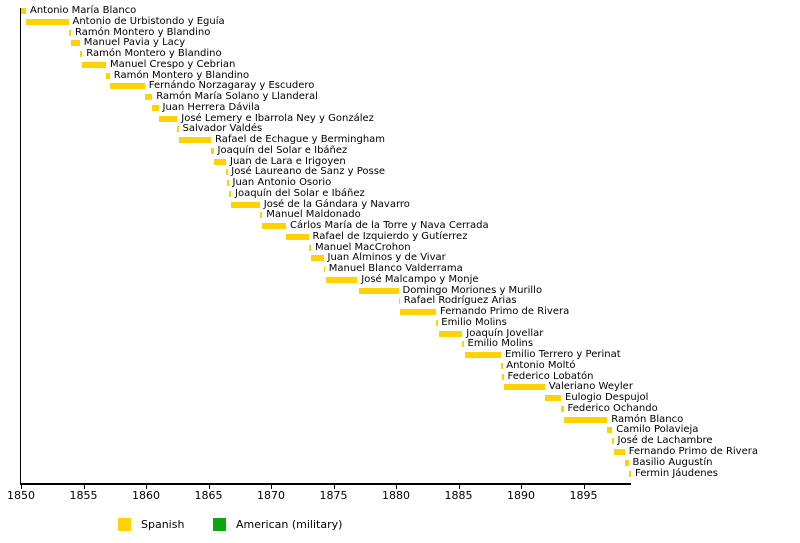  Describe the element at coordinates (21, 495) in the screenshot. I see `x-axis-tick-label: 1850` at that location.